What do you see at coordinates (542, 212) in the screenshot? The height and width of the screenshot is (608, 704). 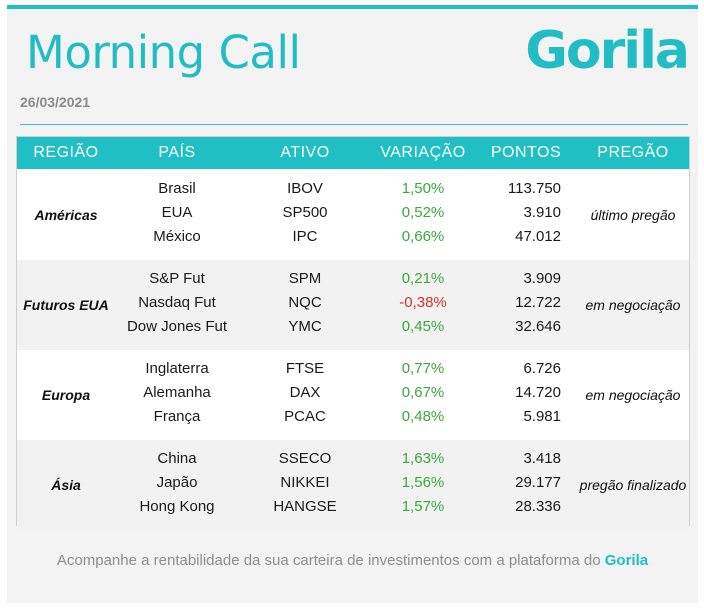 I see `points-cell: 3.910` at bounding box center [542, 212].